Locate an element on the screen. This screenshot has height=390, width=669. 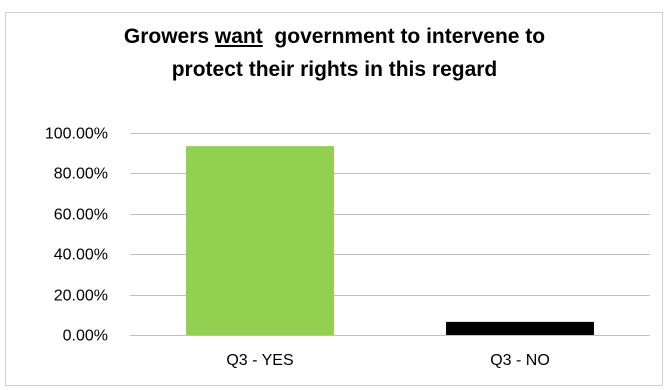
y-tick-label: 0.00% is located at coordinates (85, 336).